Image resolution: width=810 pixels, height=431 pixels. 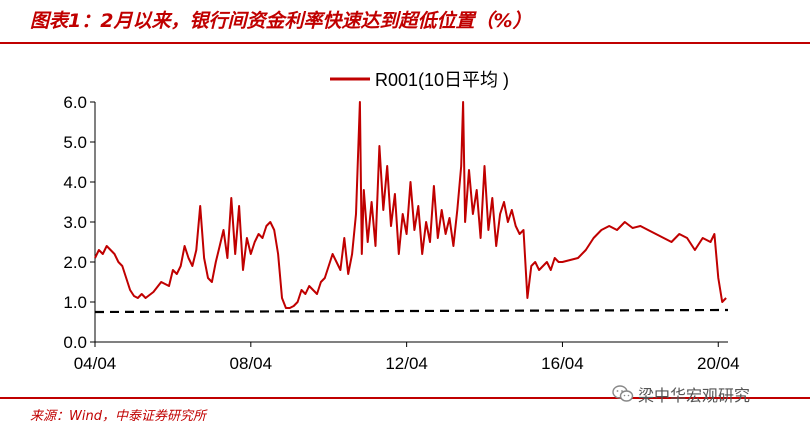 I want to click on reference-dashed-line, so click(x=411, y=311).